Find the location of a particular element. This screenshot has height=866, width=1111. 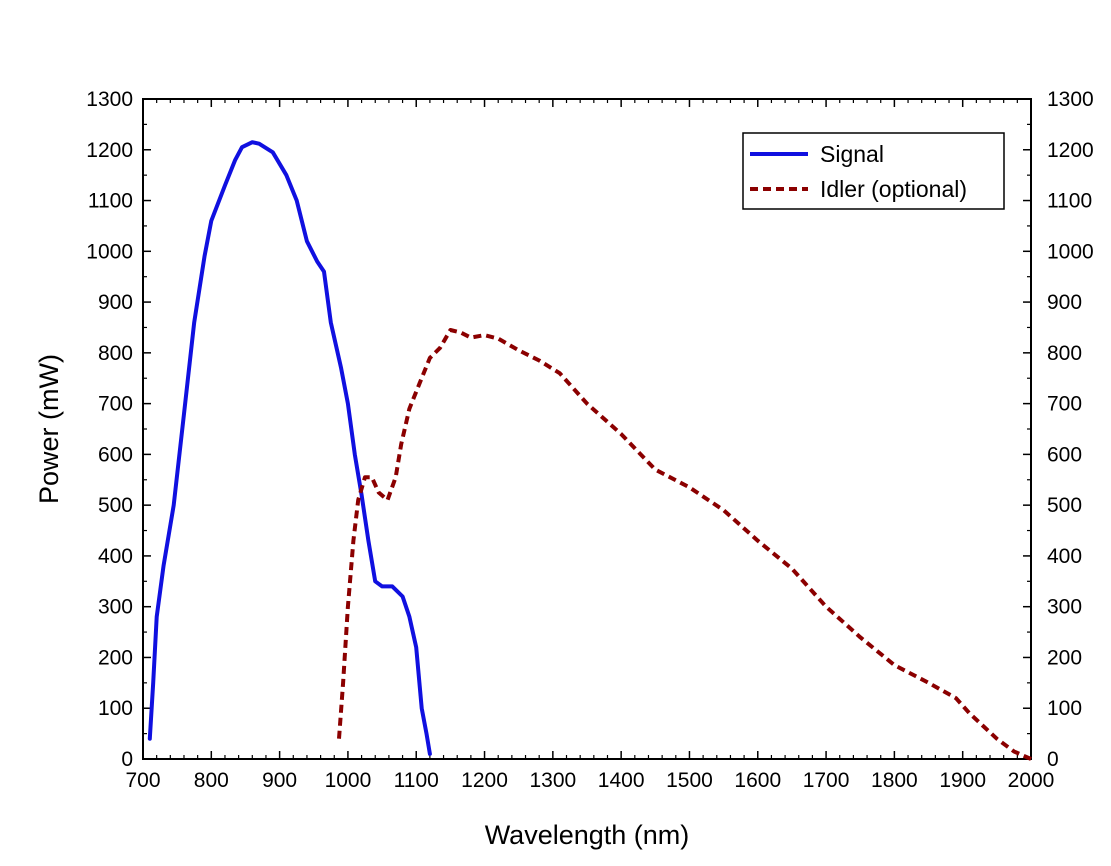

y-tick-label: 300 is located at coordinates (115, 607).